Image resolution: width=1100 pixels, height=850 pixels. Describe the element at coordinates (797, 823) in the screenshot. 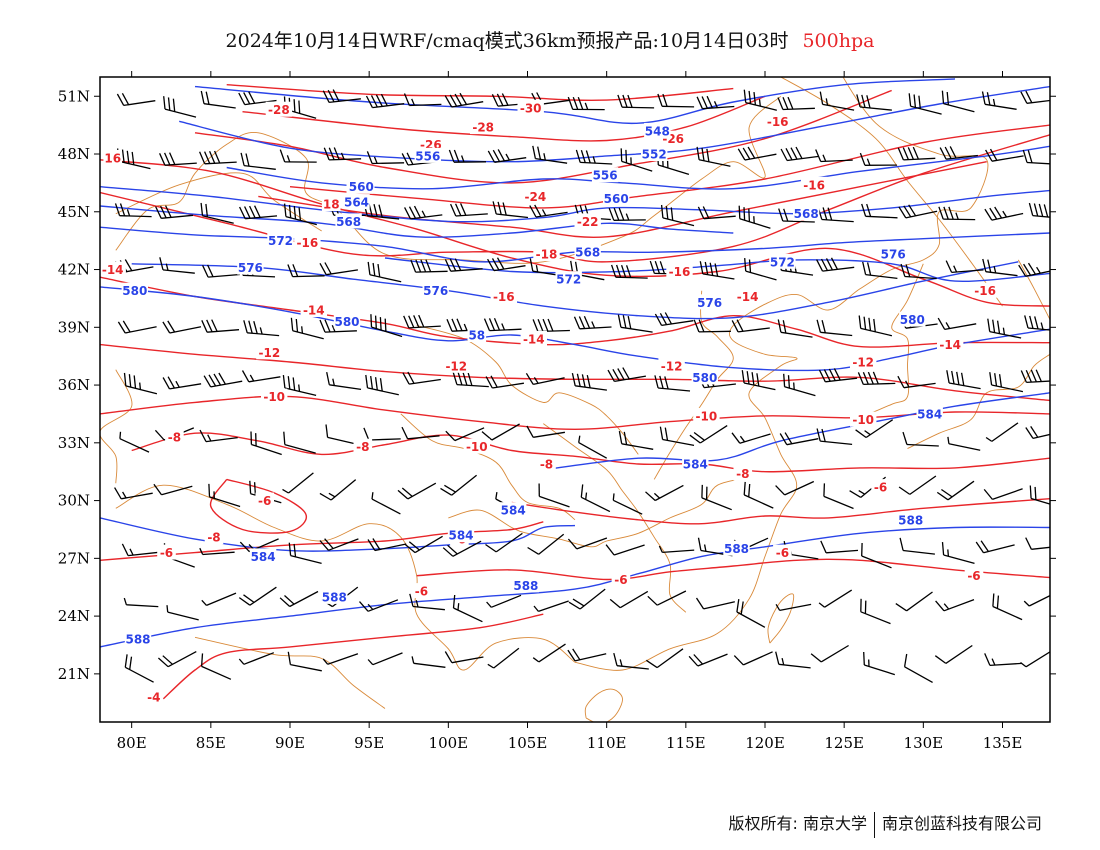

I see `copyright-owner-1: 版权所有: 南京大学` at that location.